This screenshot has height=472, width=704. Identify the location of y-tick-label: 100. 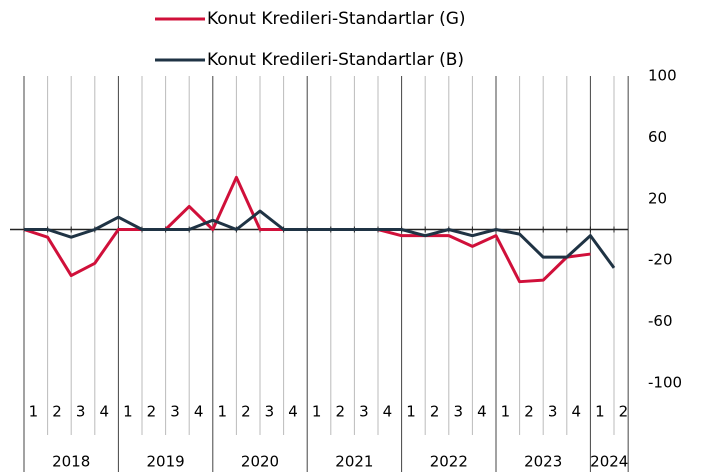
(662, 76).